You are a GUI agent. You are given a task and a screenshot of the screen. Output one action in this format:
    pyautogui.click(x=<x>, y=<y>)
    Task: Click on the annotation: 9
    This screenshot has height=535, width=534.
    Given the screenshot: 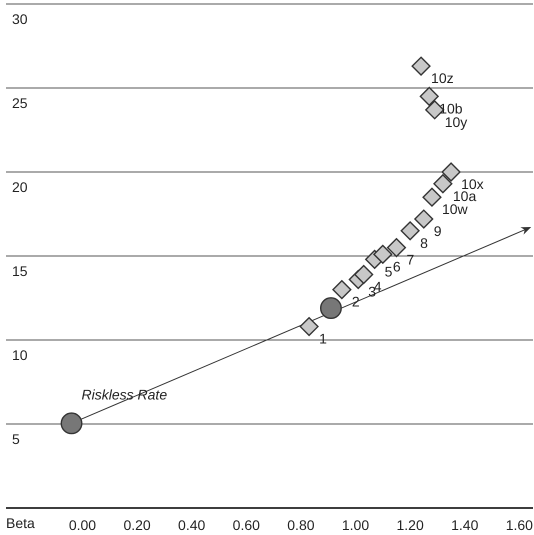 What is the action you would take?
    pyautogui.click(x=438, y=231)
    